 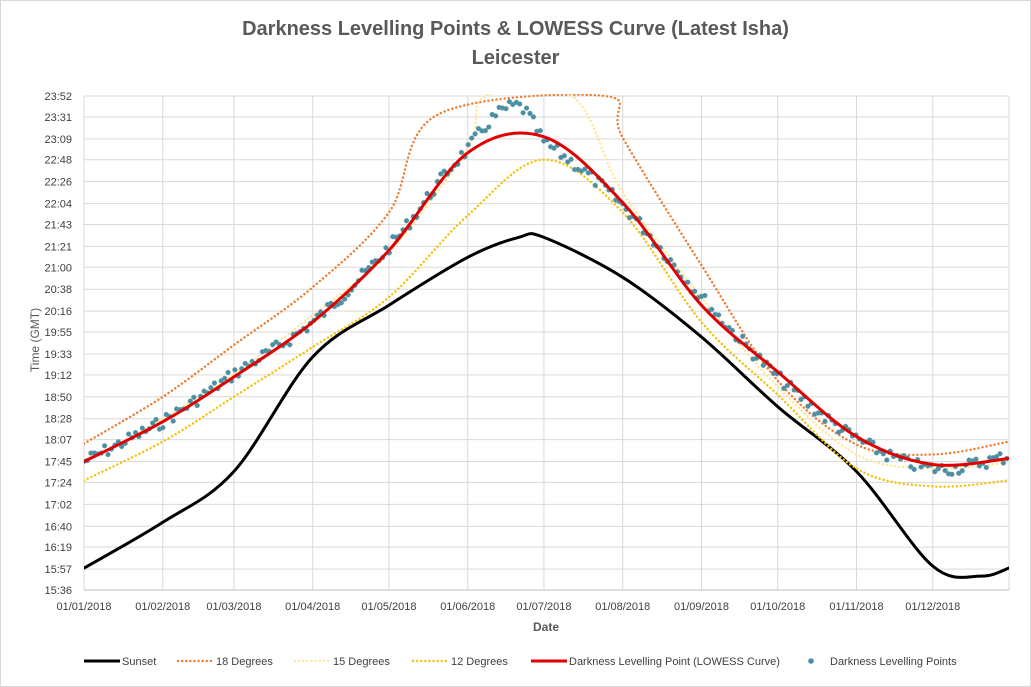 I want to click on y-tick-label: 22:04, so click(x=58, y=205).